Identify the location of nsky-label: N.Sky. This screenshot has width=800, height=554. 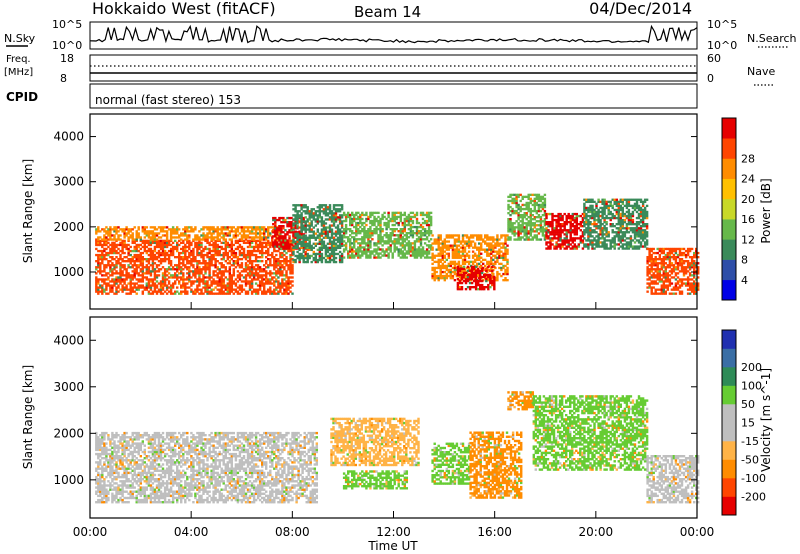
(20, 38).